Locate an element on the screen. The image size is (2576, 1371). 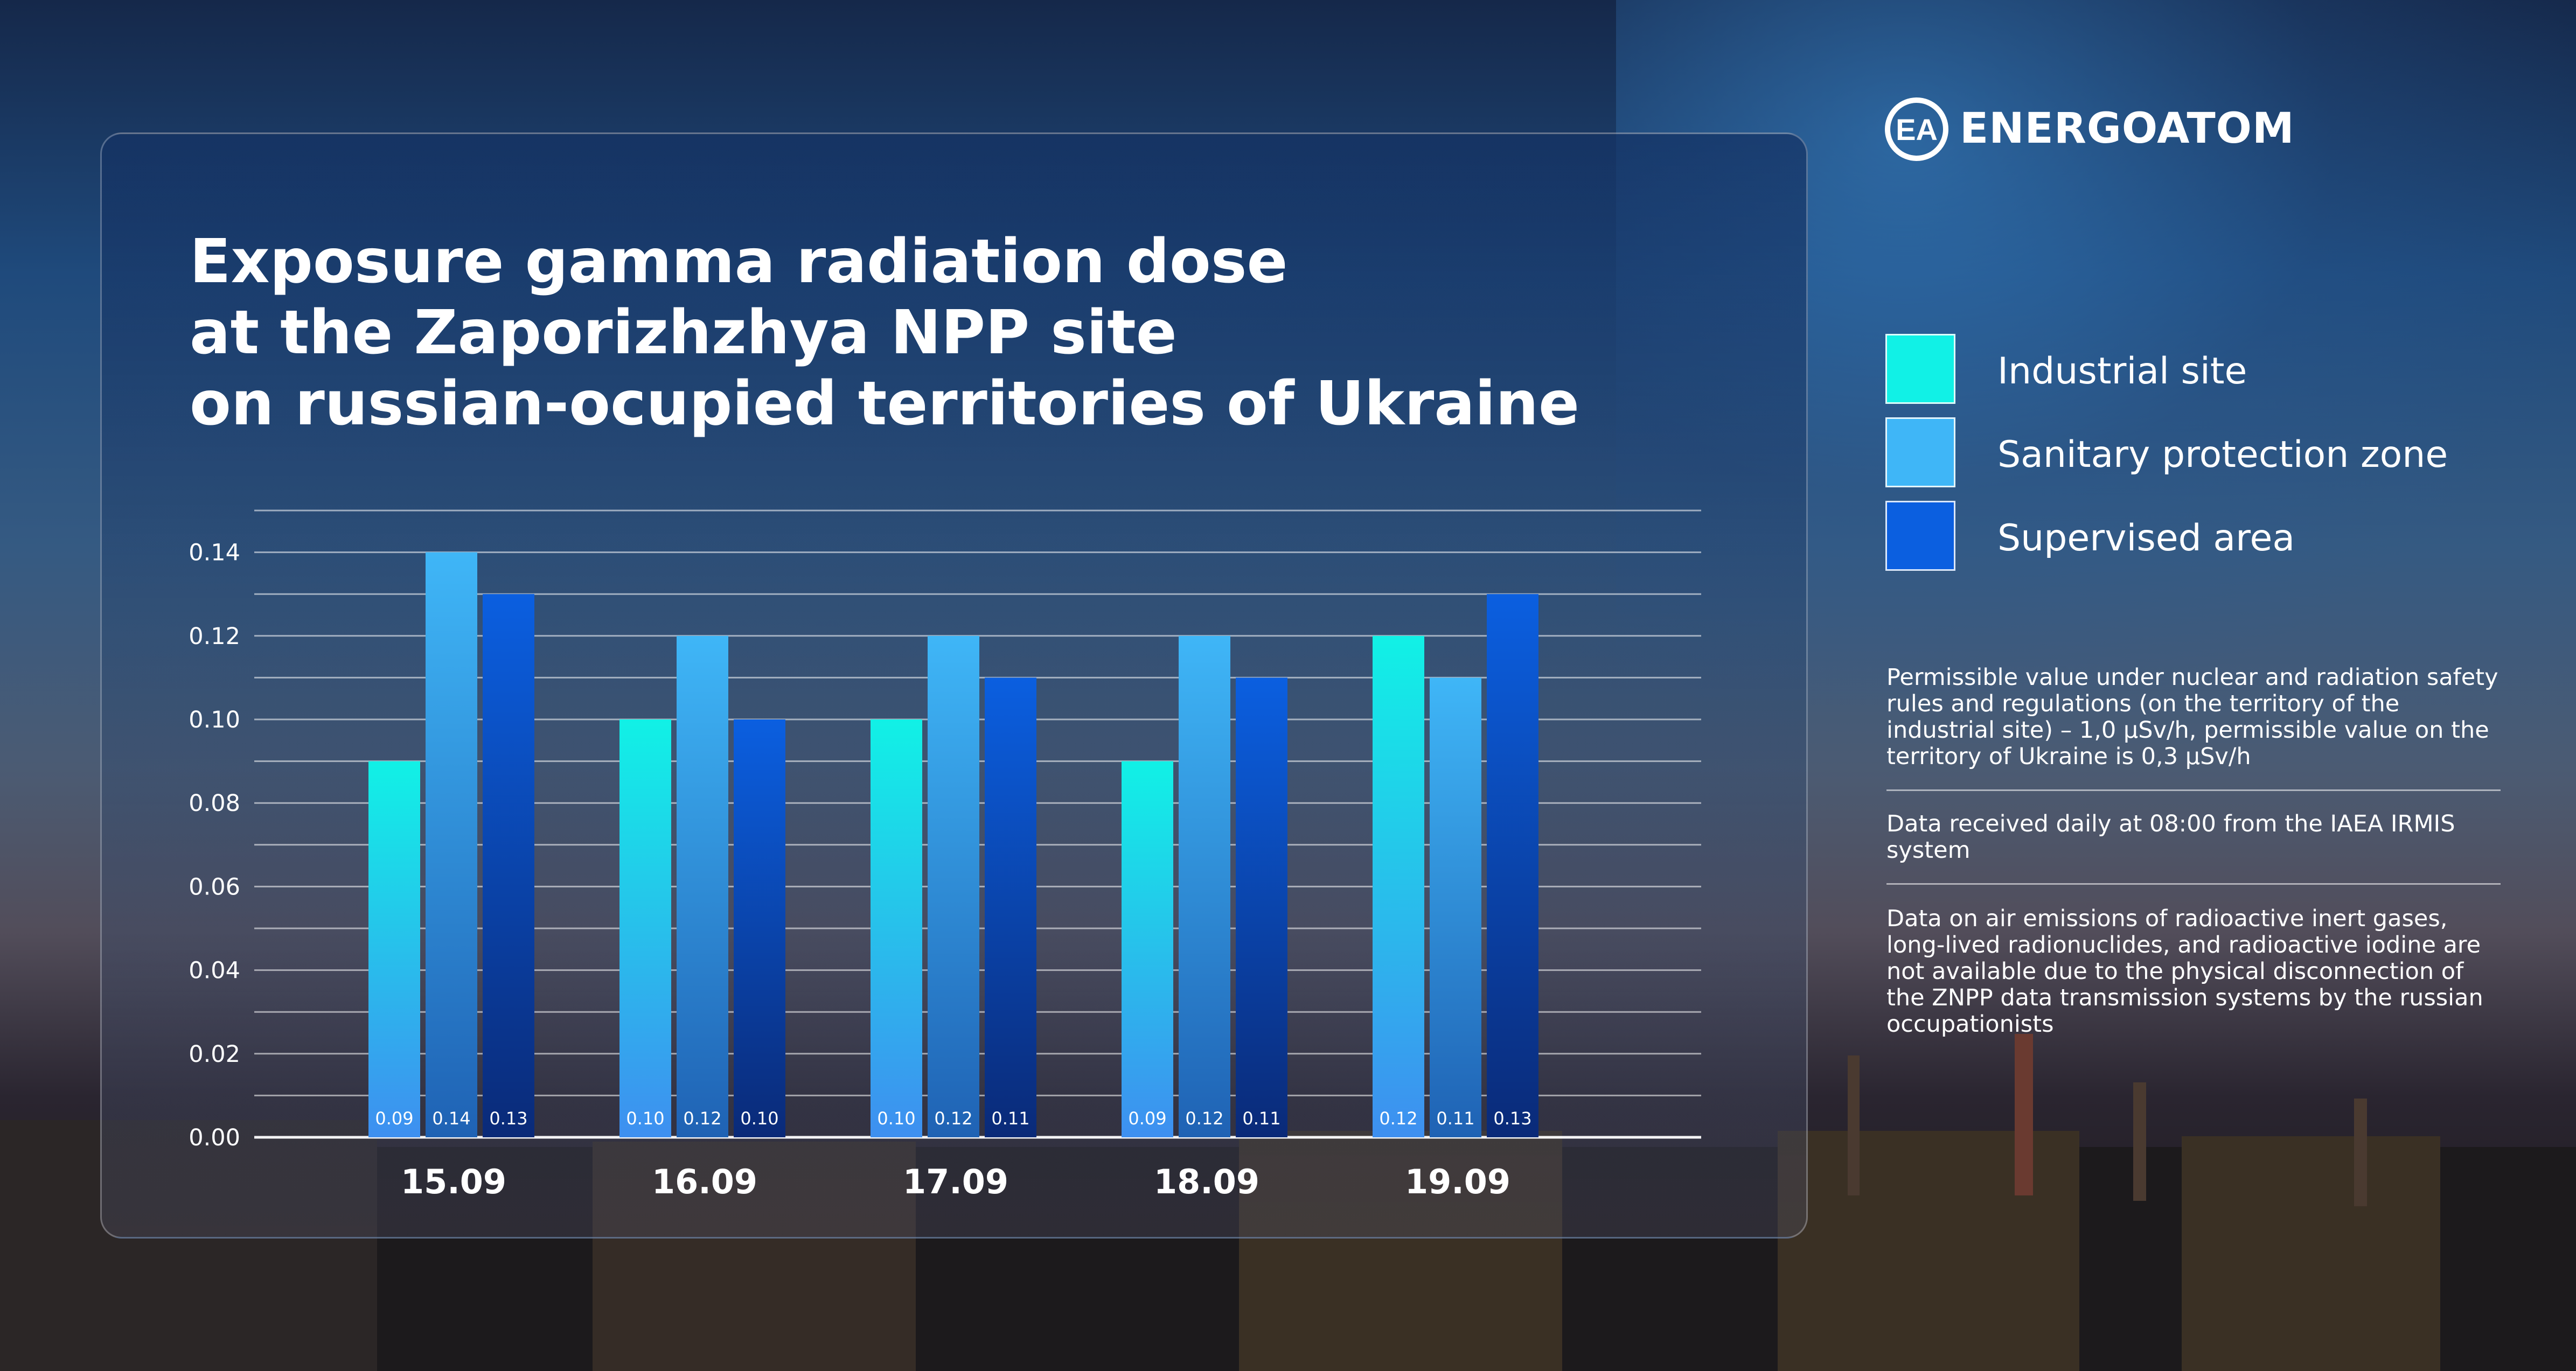
bar-value-label: 0.14 is located at coordinates (451, 1118).